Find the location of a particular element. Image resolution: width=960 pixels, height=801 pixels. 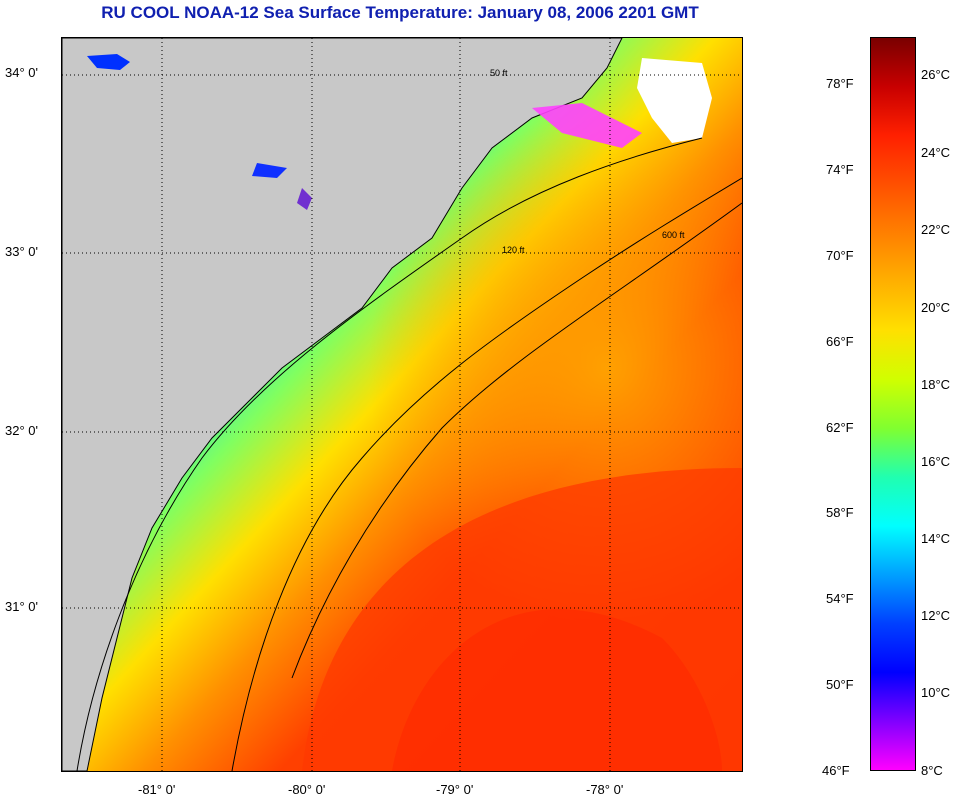

colorbar-celsius-label: 18°C is located at coordinates (936, 384).